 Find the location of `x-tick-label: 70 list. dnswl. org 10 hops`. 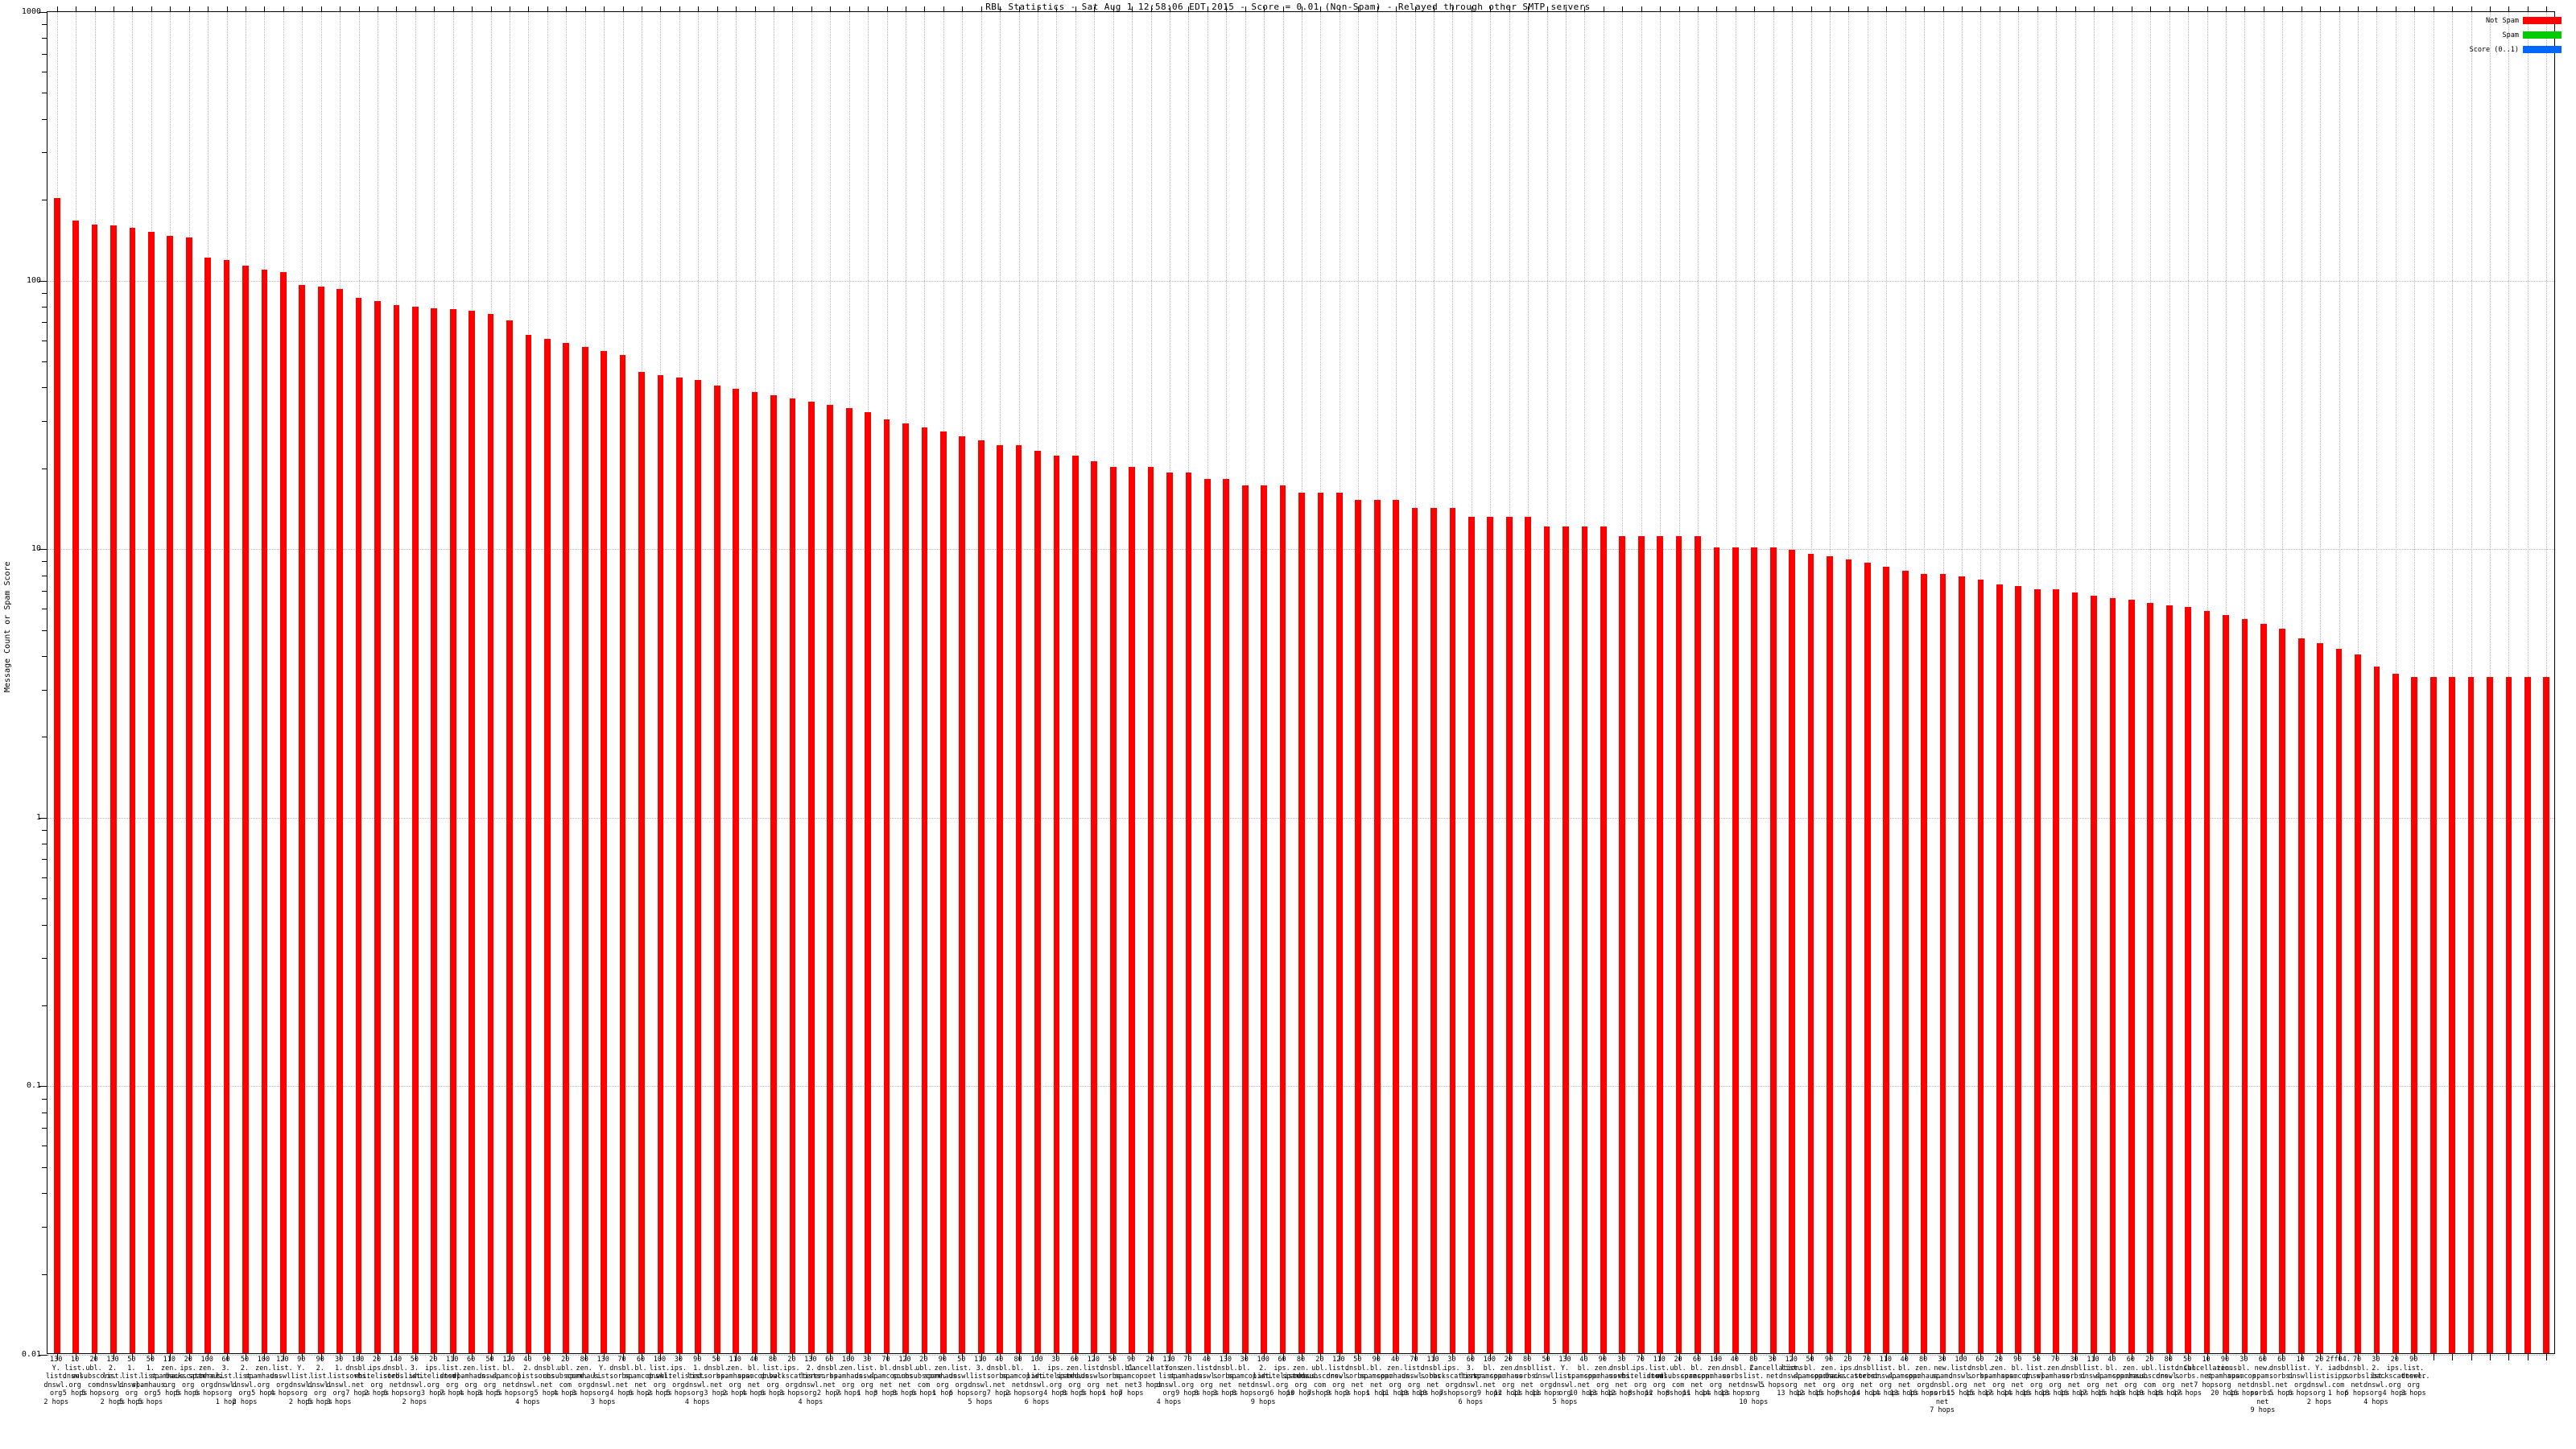

x-tick-label: 70 list. dnswl. org 10 hops is located at coordinates (1414, 1376).